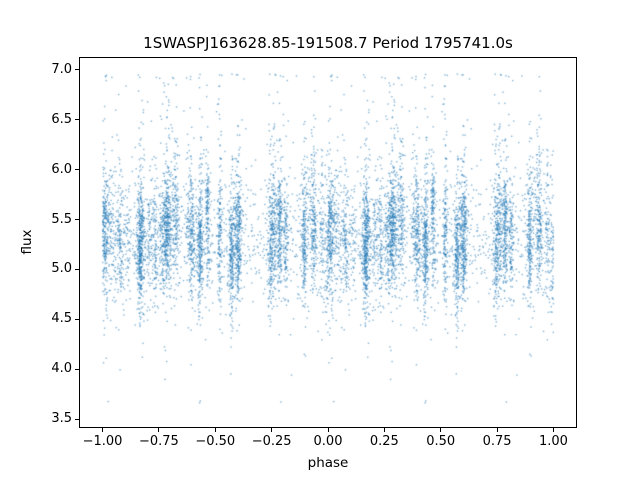  What do you see at coordinates (158, 441) in the screenshot?
I see `x-tick-label: −0.75` at bounding box center [158, 441].